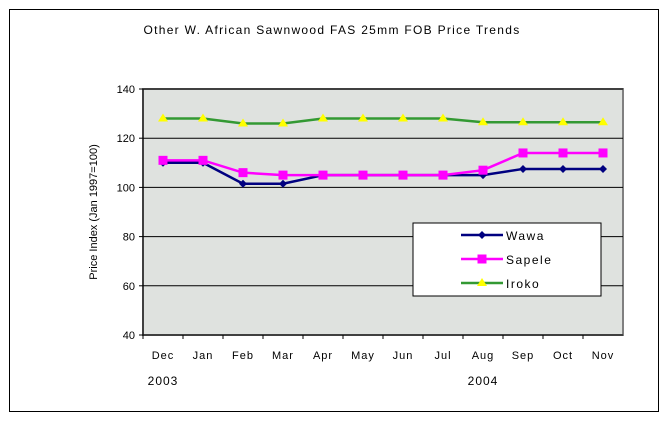 This screenshot has width=668, height=423. Describe the element at coordinates (482, 282) in the screenshot. I see `legend-marker-iroko` at that location.